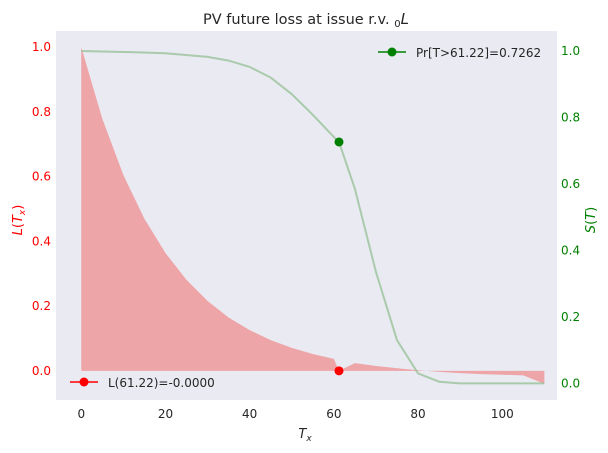 The width and height of the screenshot is (608, 453). What do you see at coordinates (397, 24) in the screenshot?
I see `chart-title-subscript: 0` at bounding box center [397, 24].